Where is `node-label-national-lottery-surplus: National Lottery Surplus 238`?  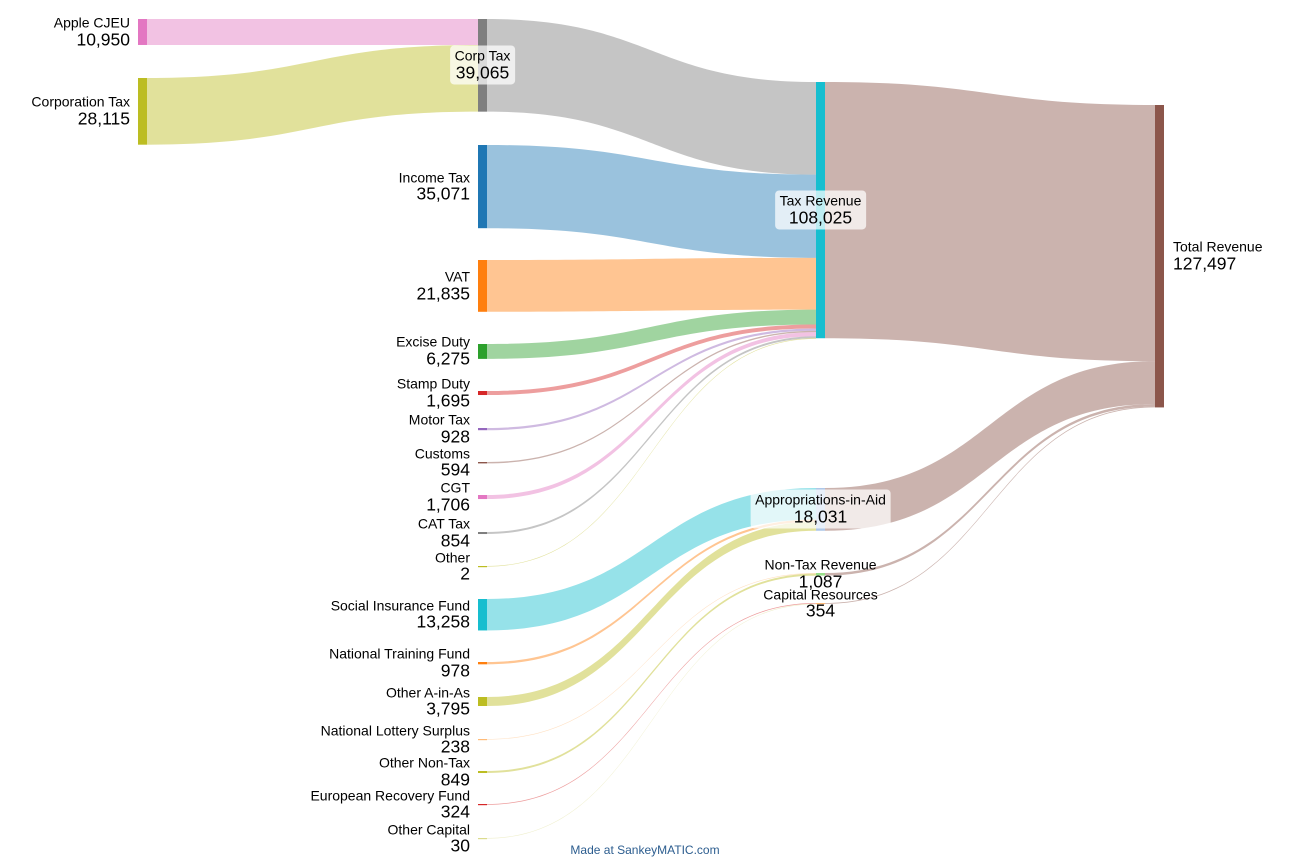 node-label-national-lottery-surplus: National Lottery Surplus 238 is located at coordinates (395, 739).